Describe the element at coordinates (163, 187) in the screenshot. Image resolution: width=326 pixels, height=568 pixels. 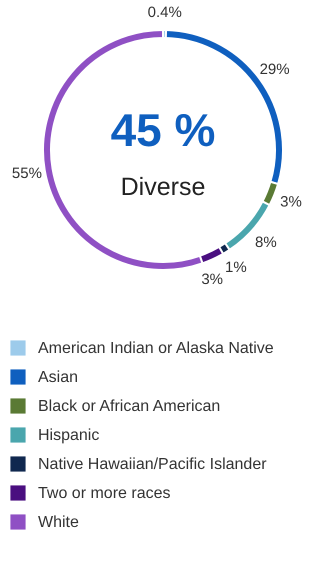
I see `text: Diverse` at that location.